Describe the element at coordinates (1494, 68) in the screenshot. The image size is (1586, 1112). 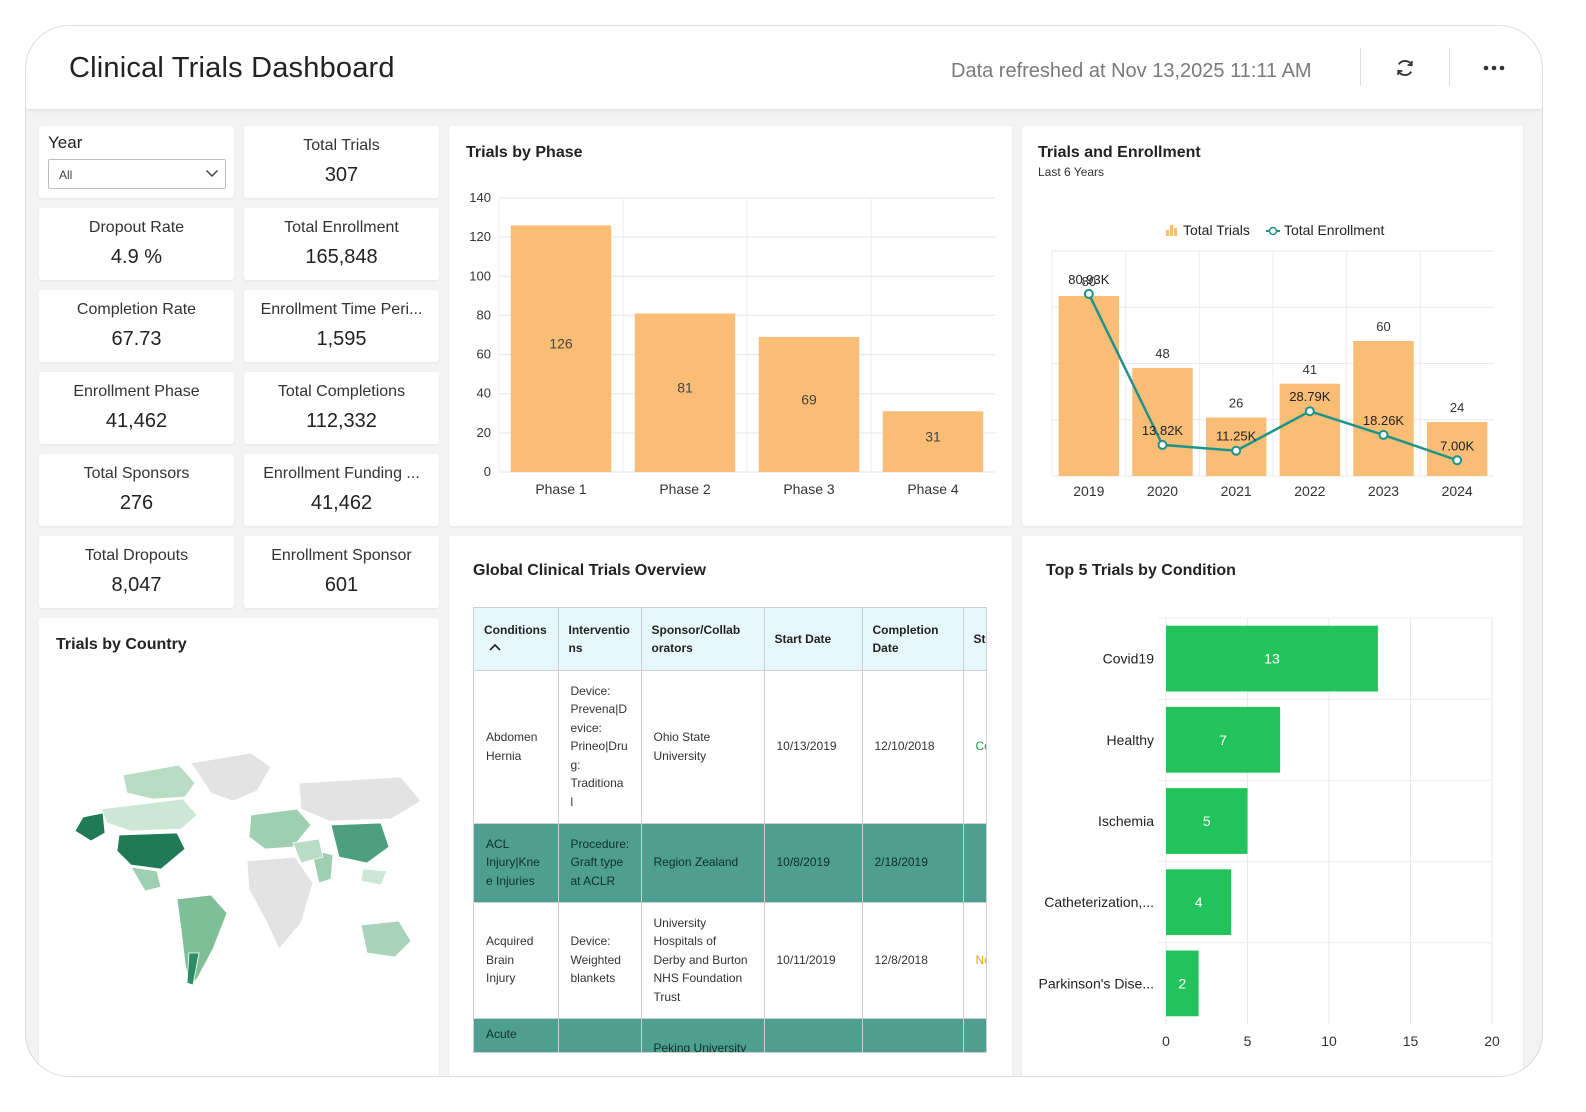
I see `more-options-button` at that location.